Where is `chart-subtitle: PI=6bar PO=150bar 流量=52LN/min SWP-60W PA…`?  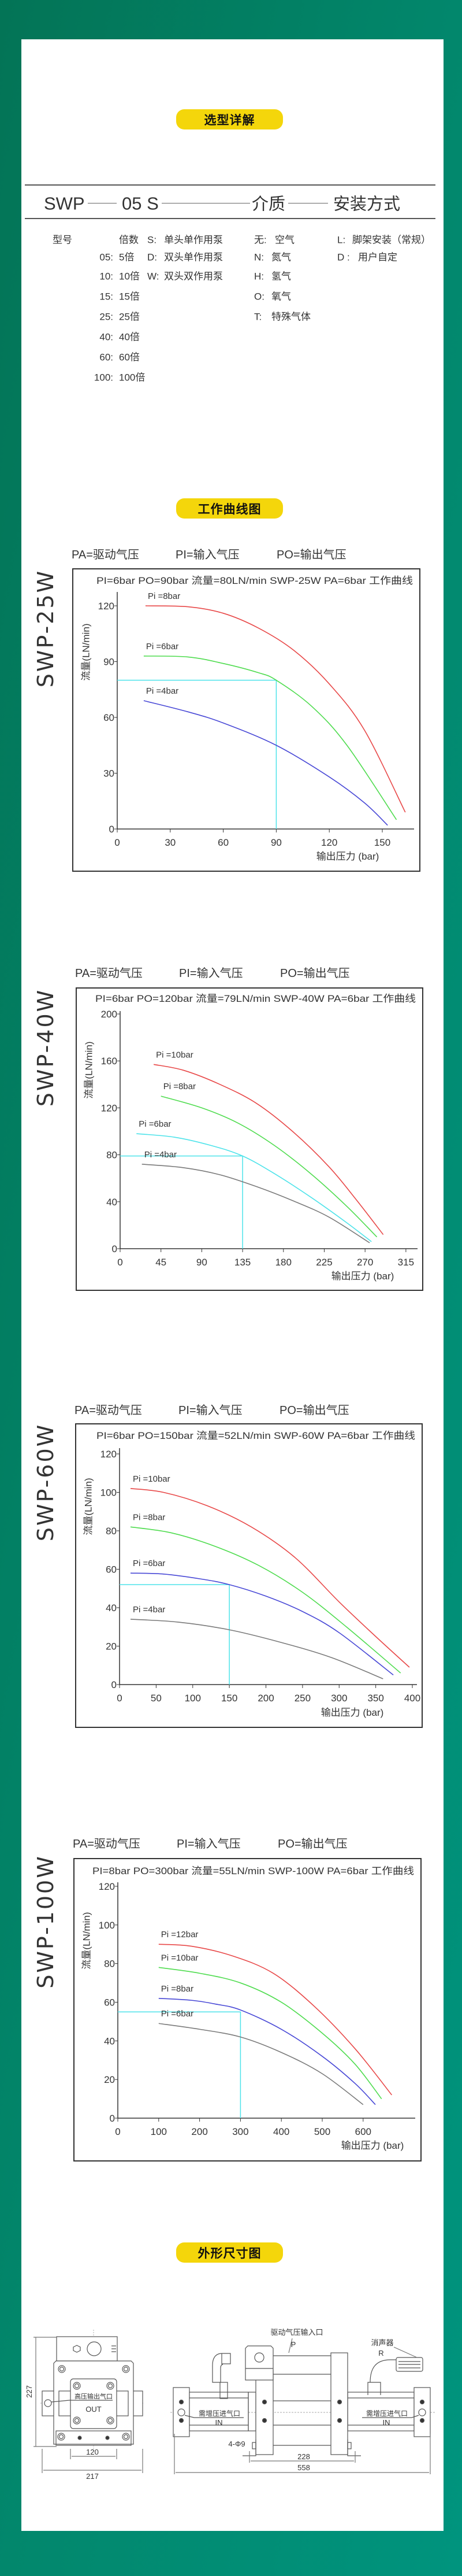
chart-subtitle: PI=6bar PO=150bar 流量=52LN/min SWP-60W PA… is located at coordinates (255, 1435).